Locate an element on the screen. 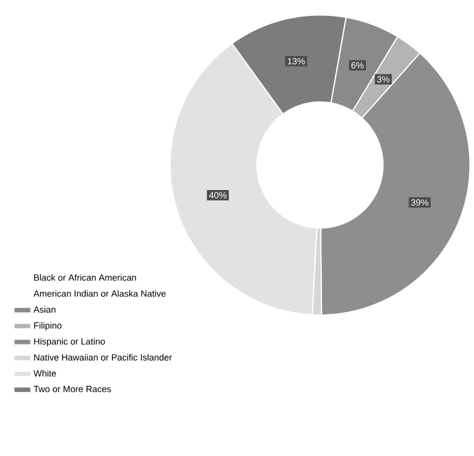 The height and width of the screenshot is (456, 474). data-label: 39% is located at coordinates (419, 202).